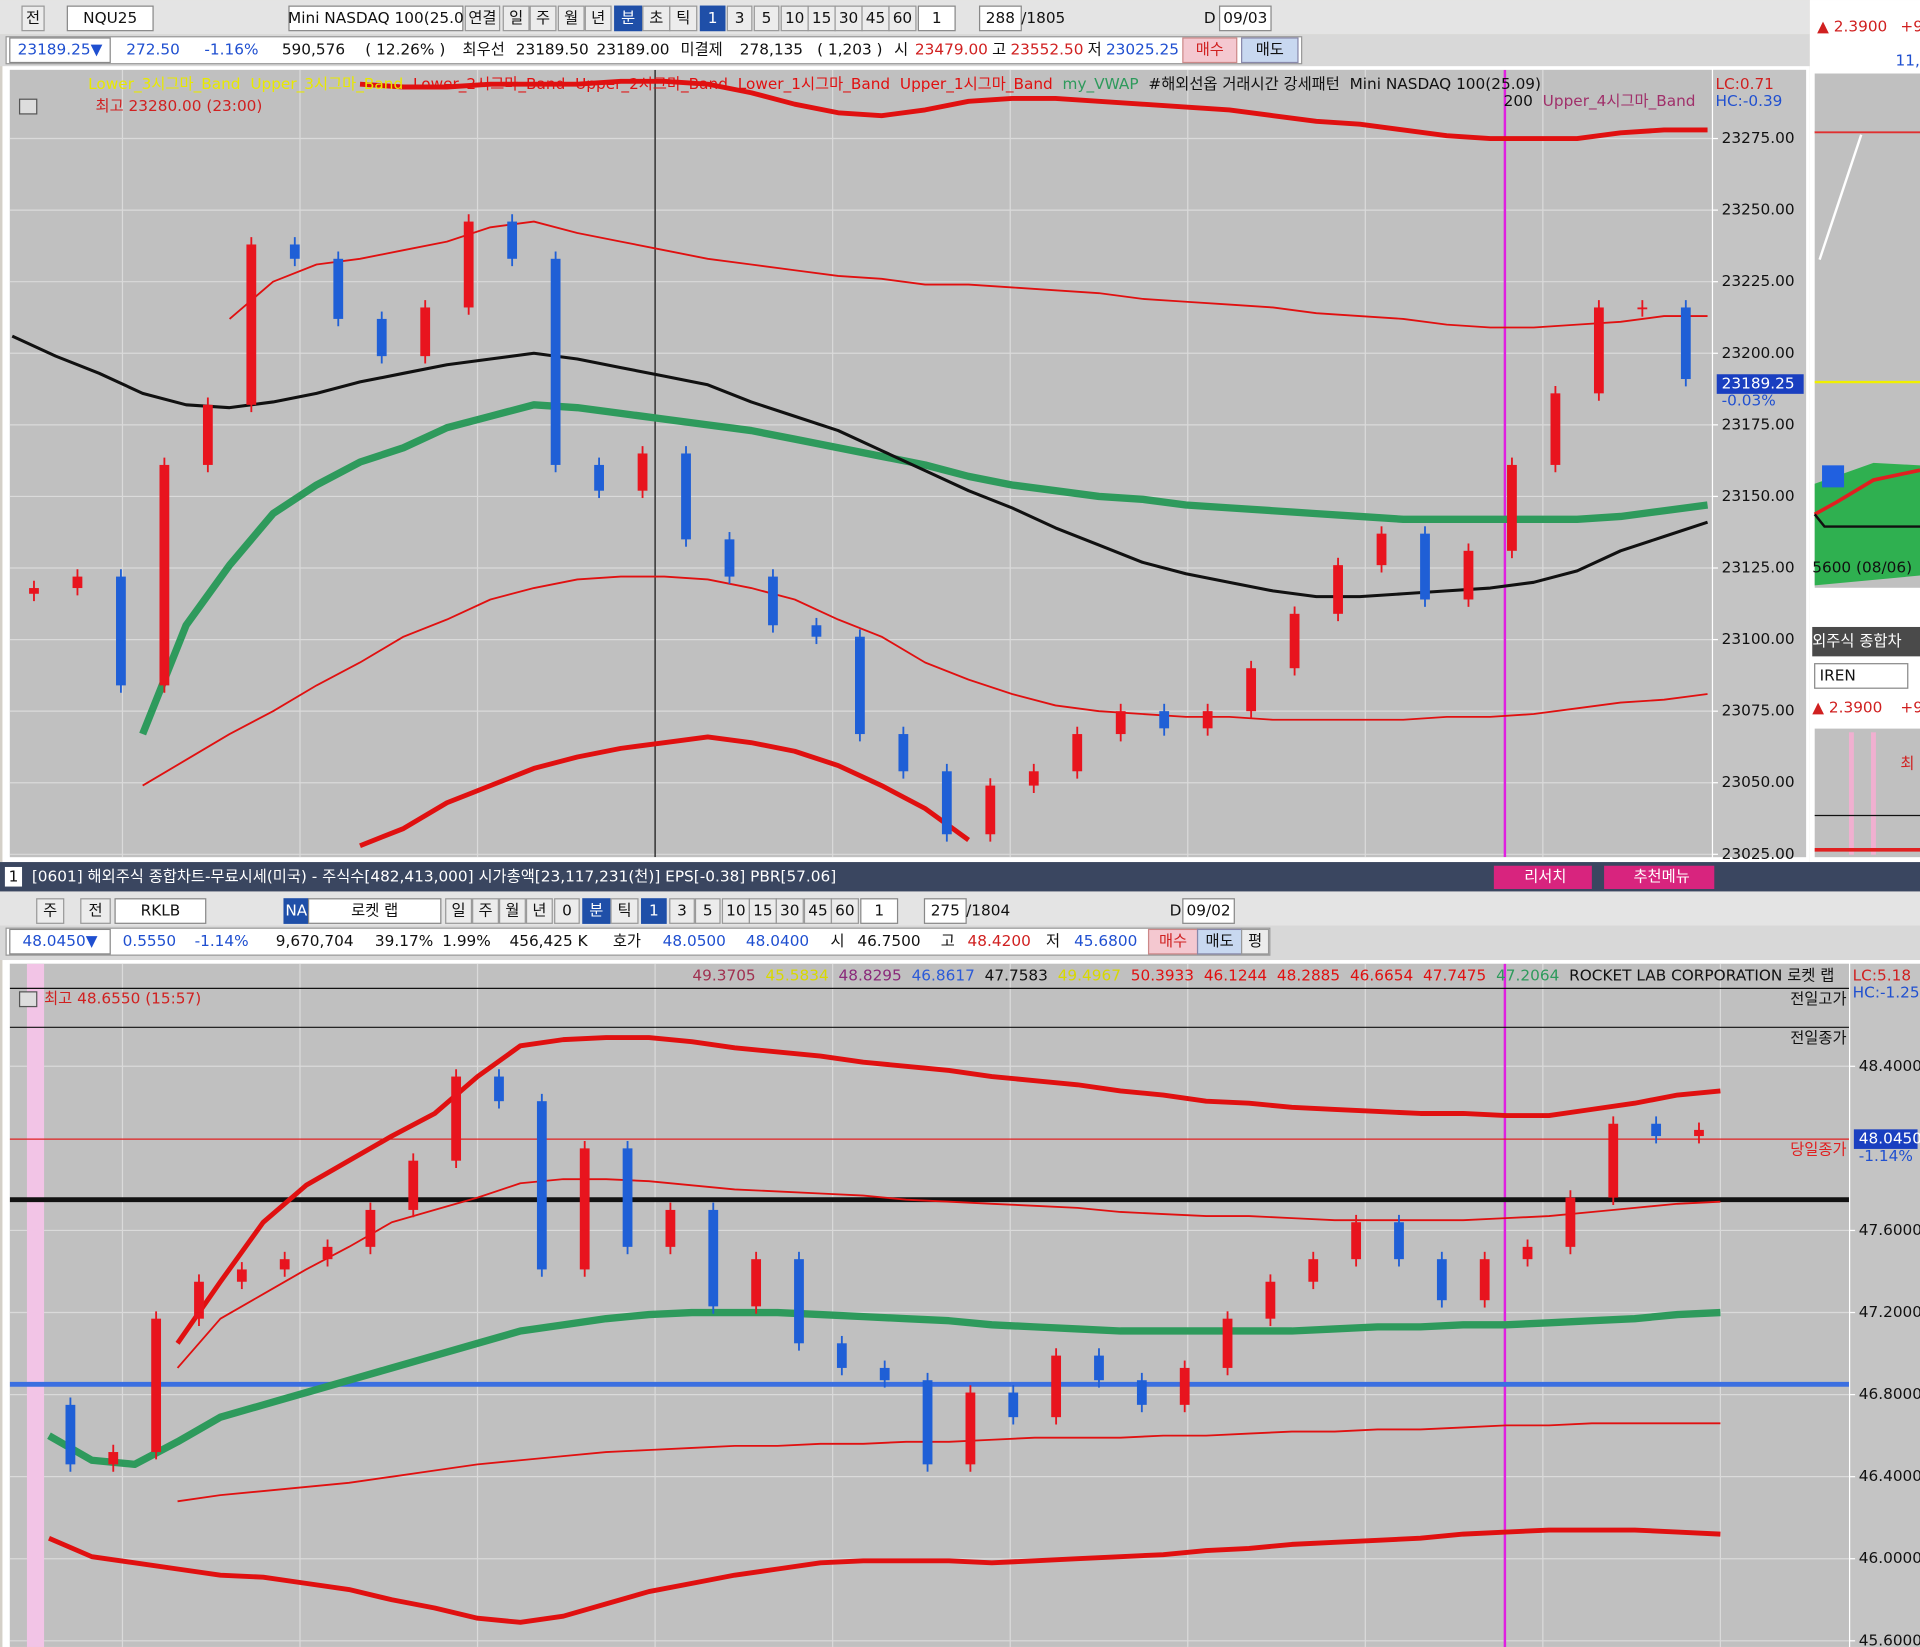  Describe the element at coordinates (404, 941) in the screenshot. I see `toolbar-label: 39.17%` at that location.